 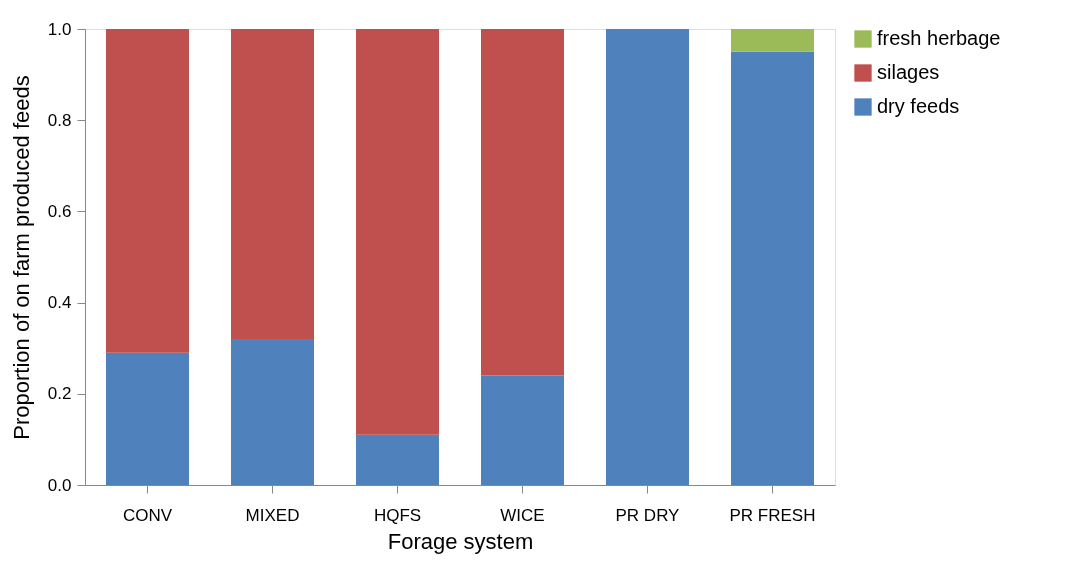 I want to click on y-tick-label: 0.6, so click(x=59, y=211).